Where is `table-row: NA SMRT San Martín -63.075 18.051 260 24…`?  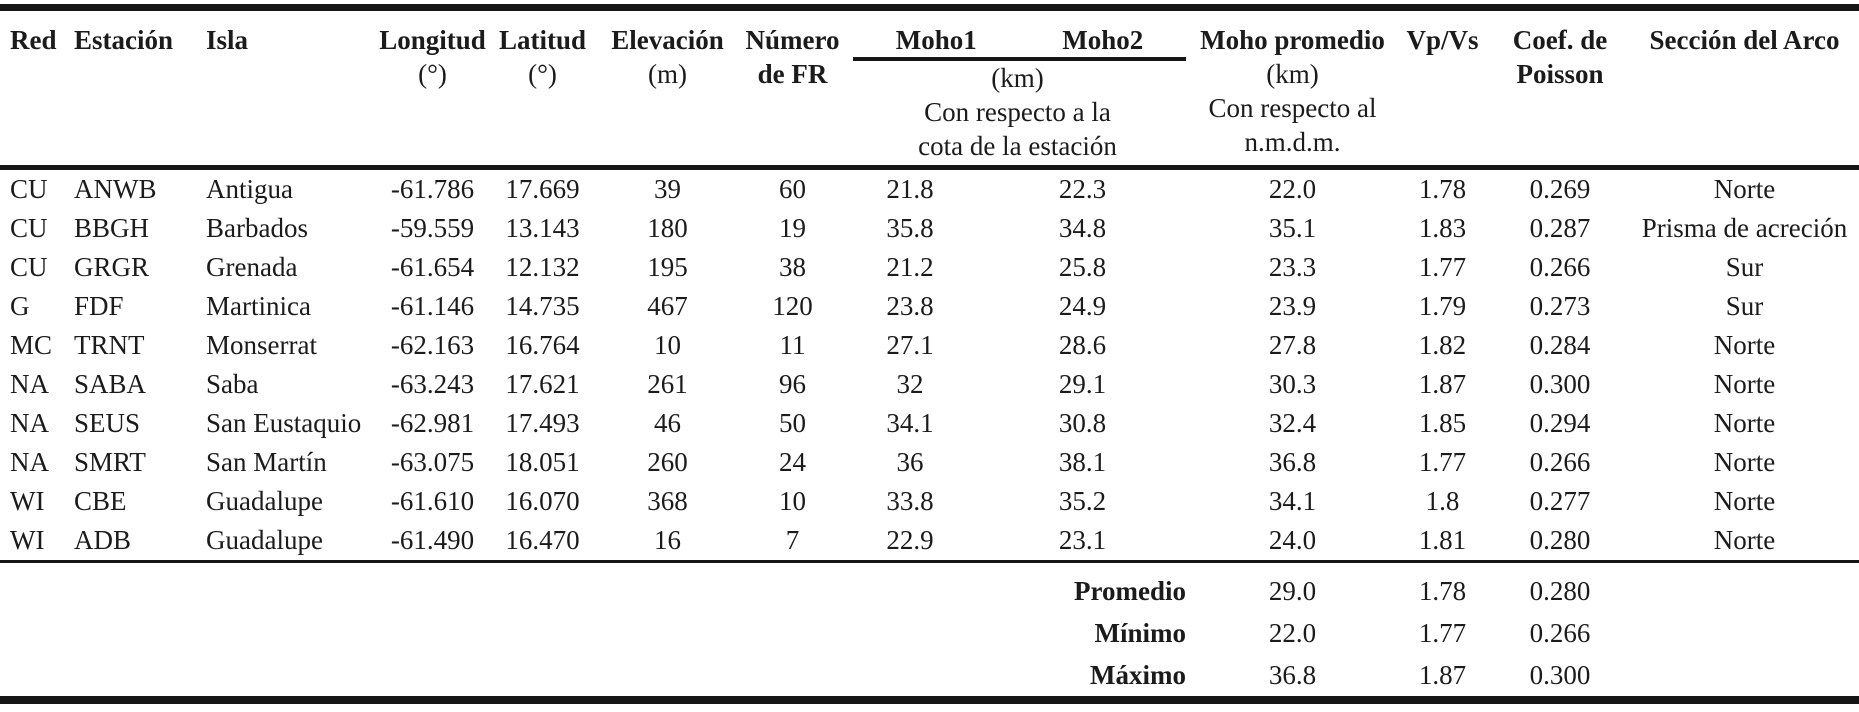
table-row: NA SMRT San Martín -63.075 18.051 260 24… is located at coordinates (929, 462).